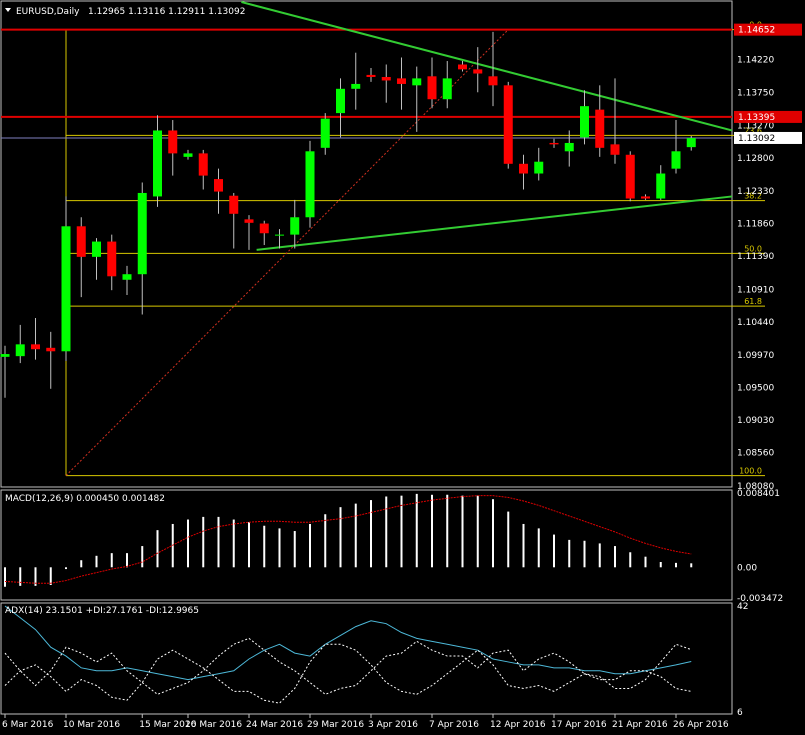 This screenshot has height=735, width=805. I want to click on macd-panel-border, so click(366, 545).